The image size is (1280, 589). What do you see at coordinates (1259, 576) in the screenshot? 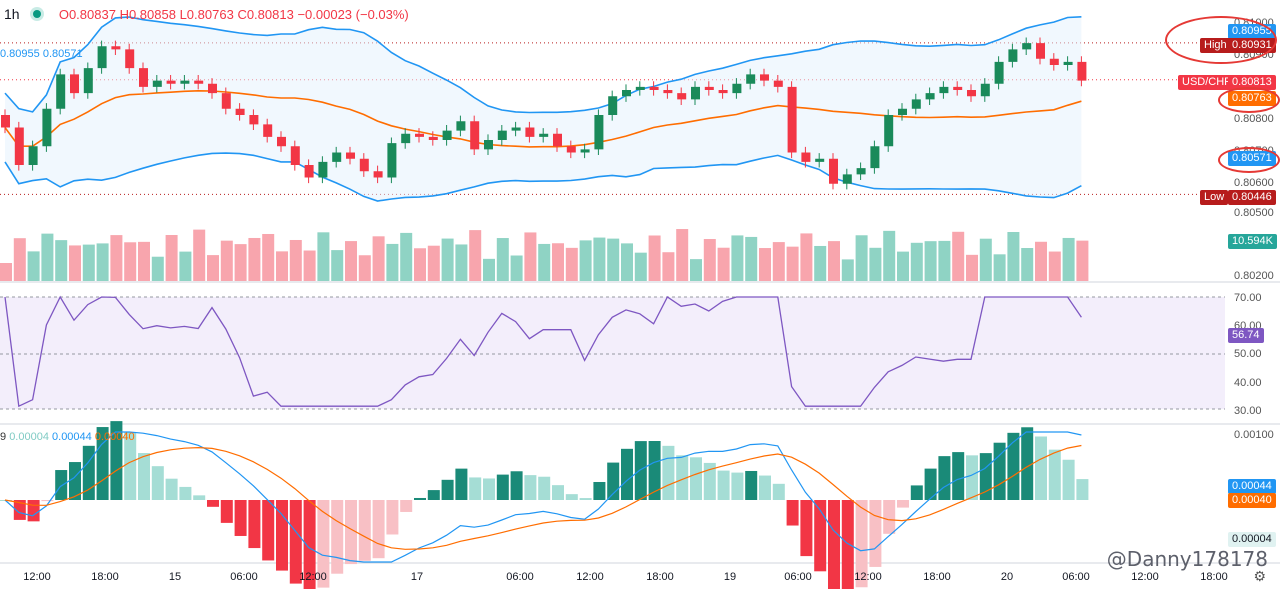
I see `settings-gear-icon: ⚙` at bounding box center [1259, 576].